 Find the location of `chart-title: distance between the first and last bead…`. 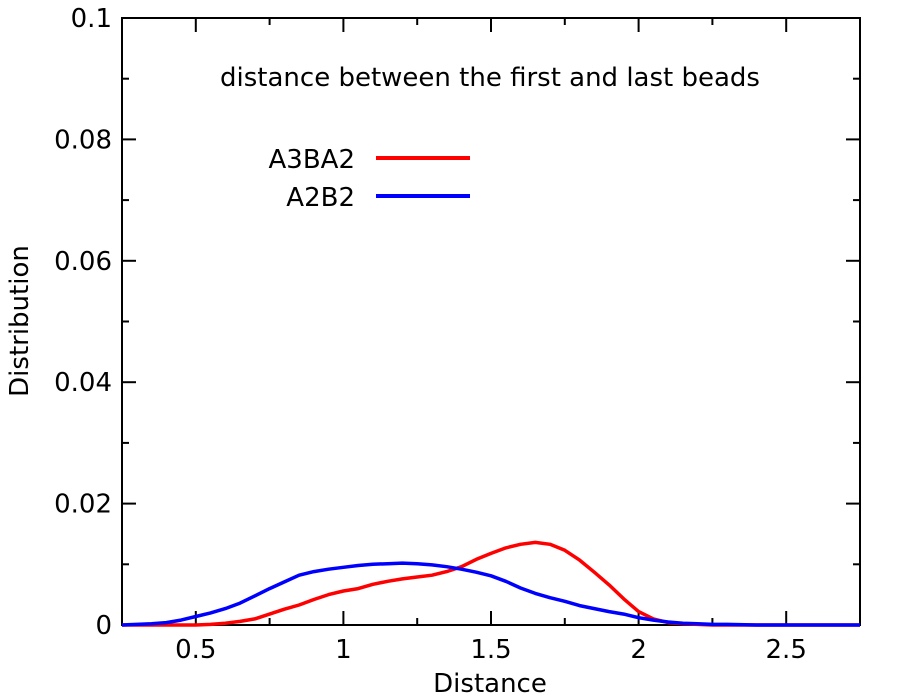

chart-title: distance between the first and last bead… is located at coordinates (490, 78).